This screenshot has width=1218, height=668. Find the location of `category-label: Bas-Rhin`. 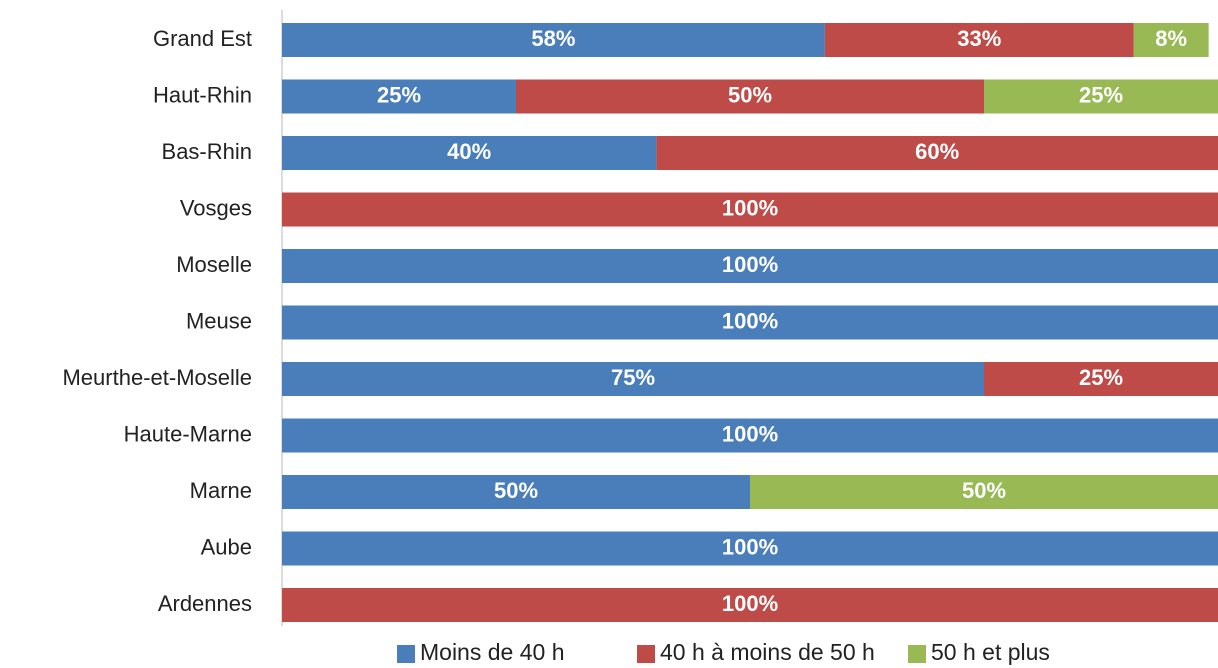

category-label: Bas-Rhin is located at coordinates (207, 151).